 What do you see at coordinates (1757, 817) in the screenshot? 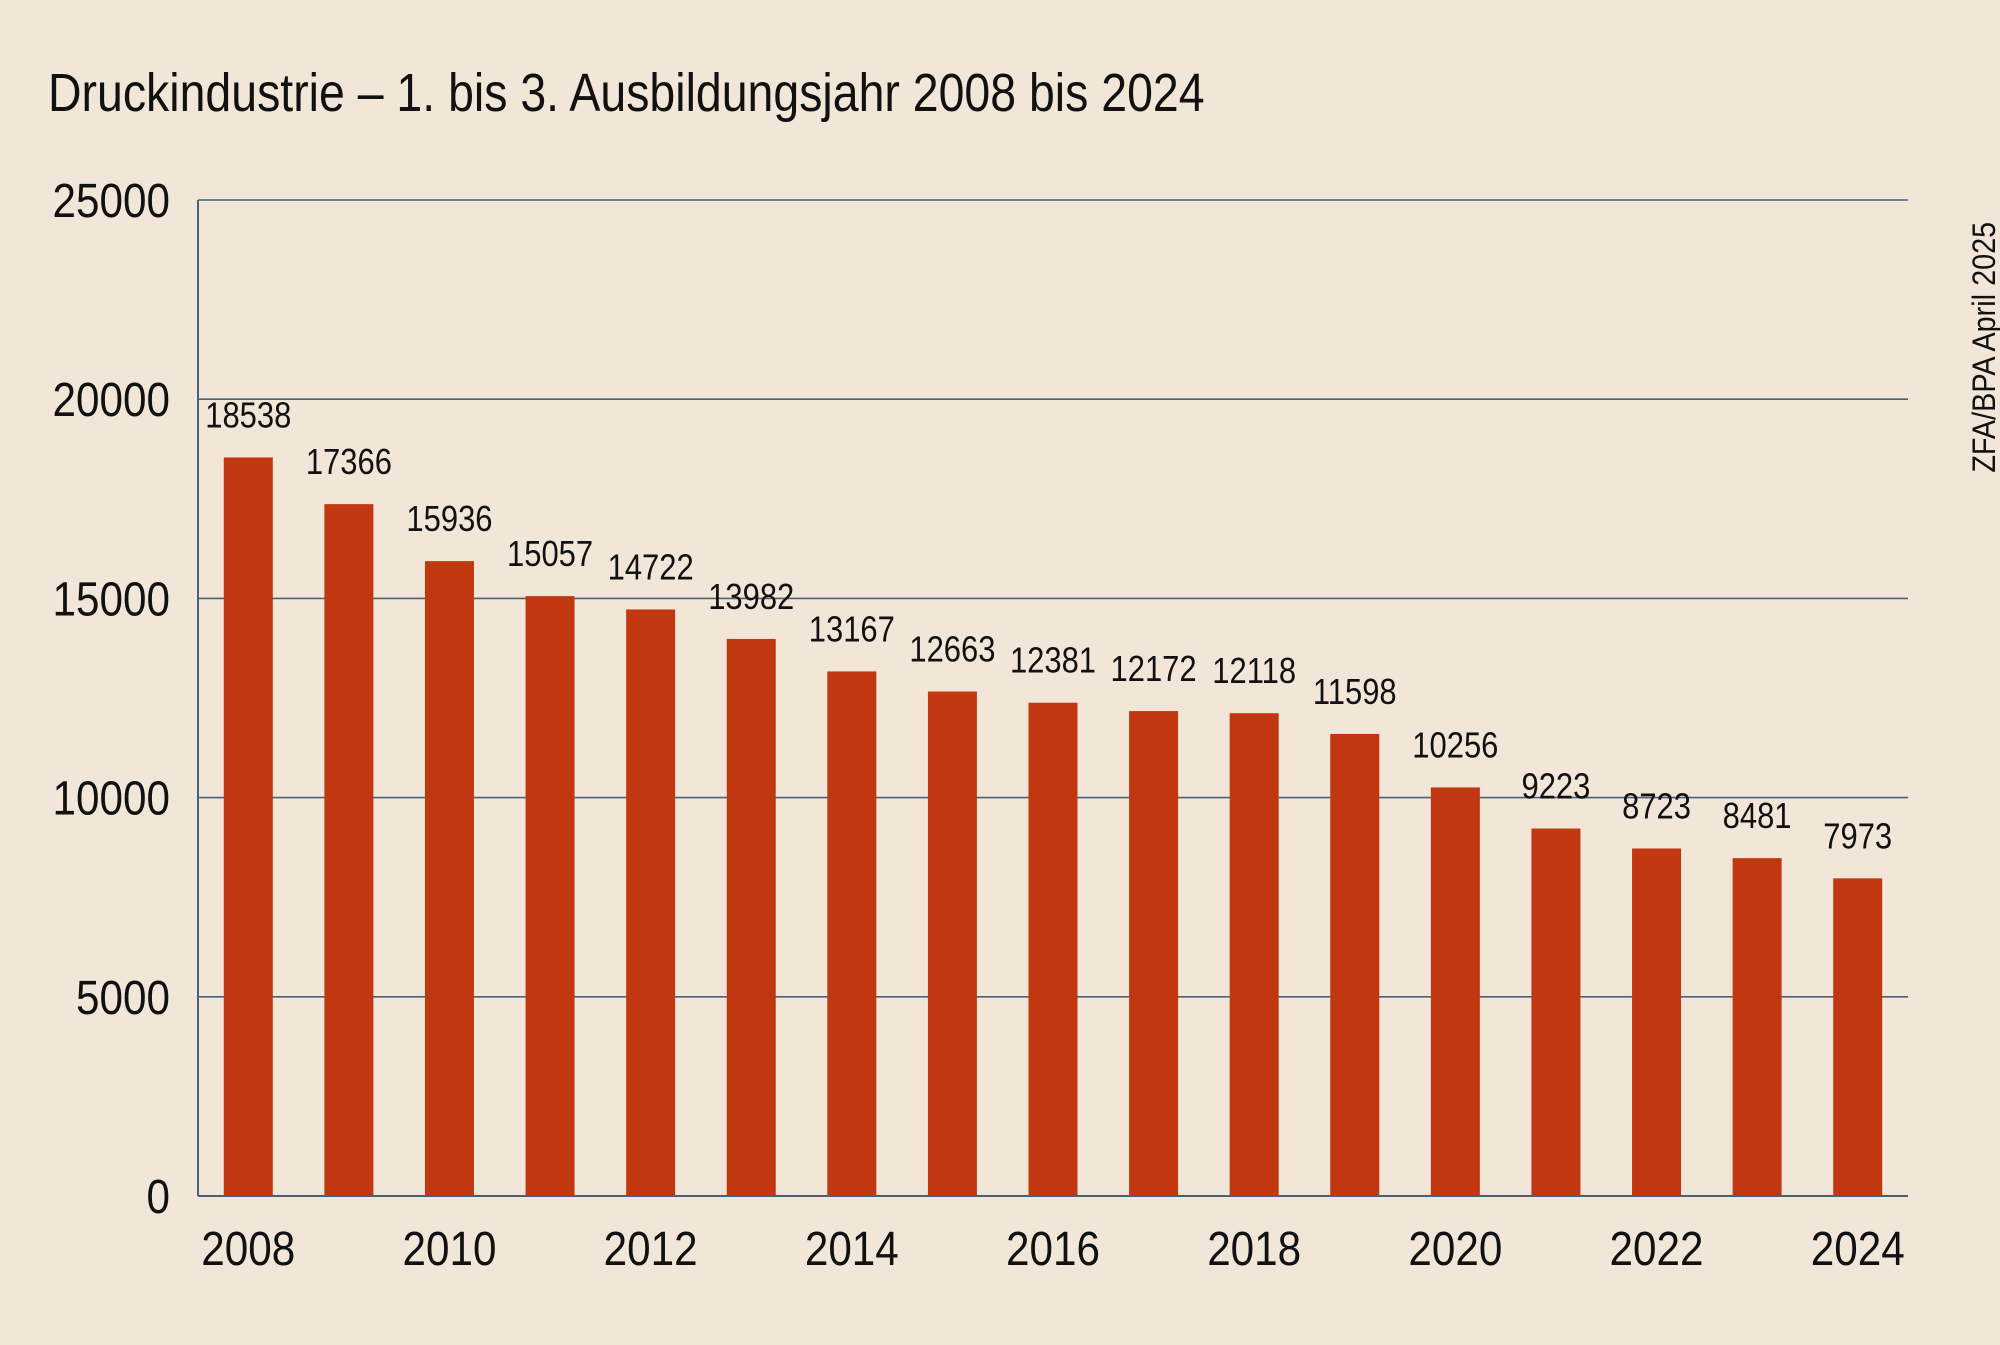
I see `value-label: 8481` at bounding box center [1757, 817].